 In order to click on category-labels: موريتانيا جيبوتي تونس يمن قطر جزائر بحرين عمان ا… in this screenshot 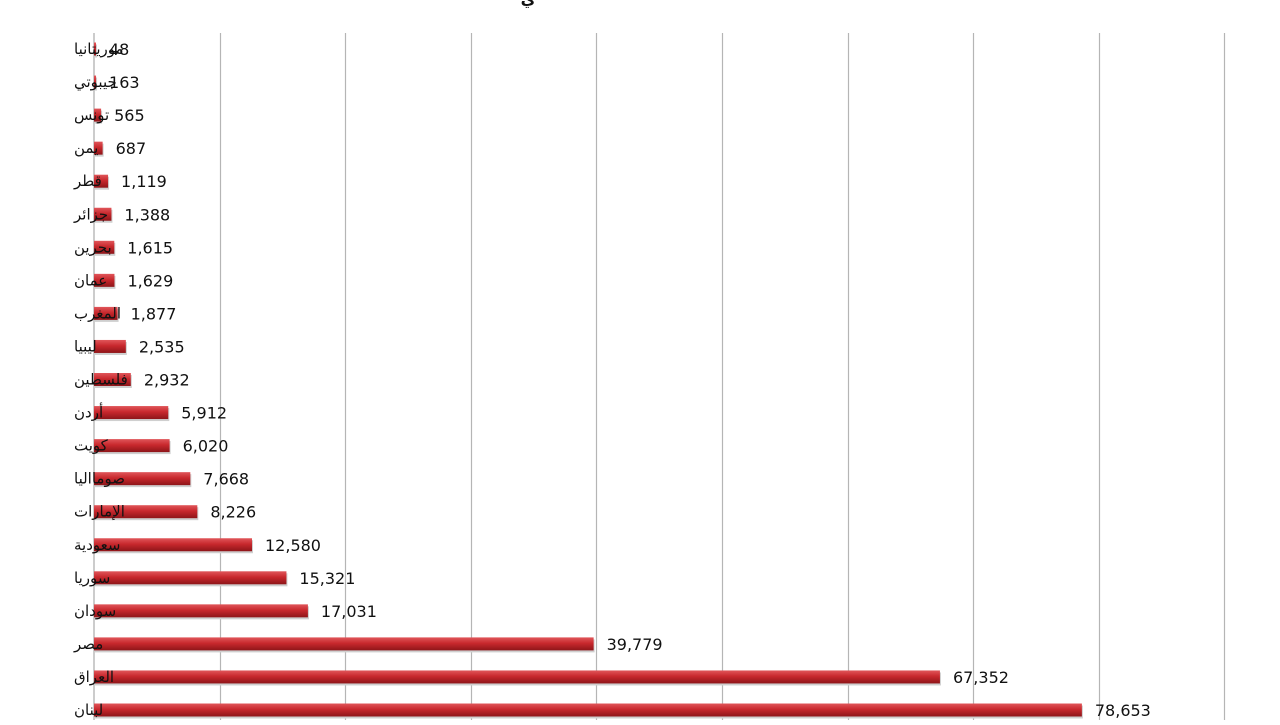, I will do `click(100, 379)`.